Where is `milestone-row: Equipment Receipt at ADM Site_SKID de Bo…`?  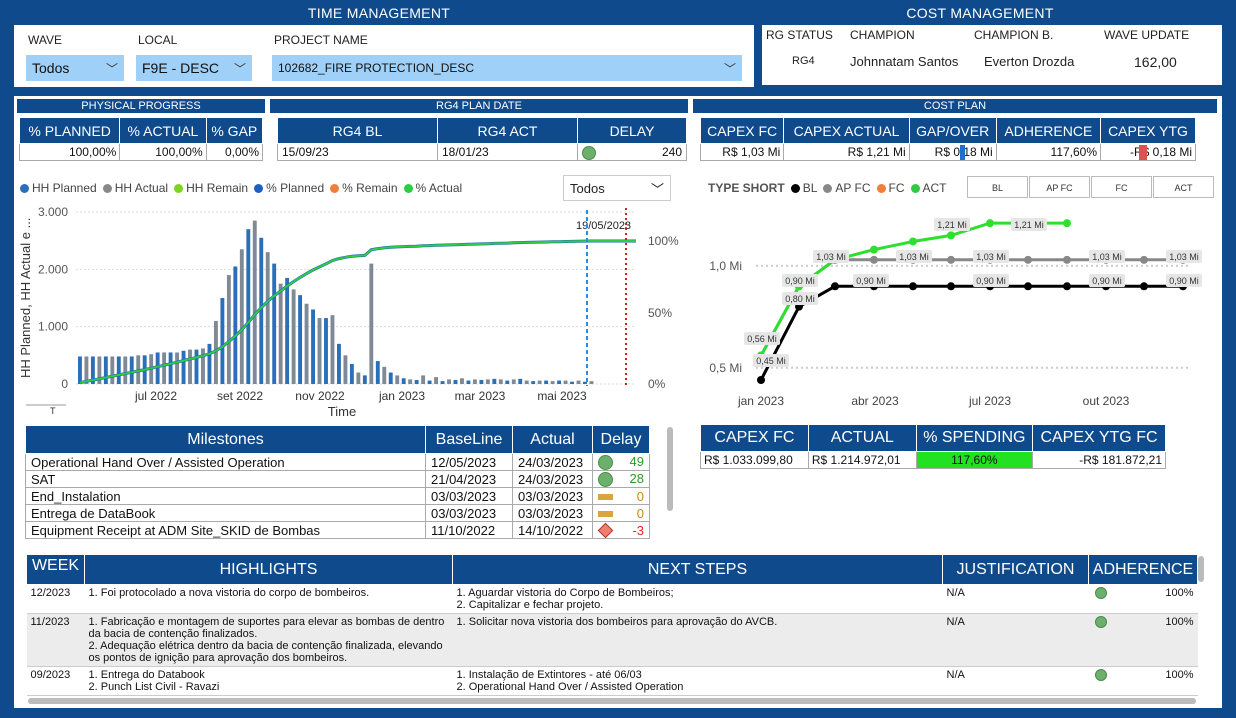 milestone-row: Equipment Receipt at ADM Site_SKID de Bo… is located at coordinates (337, 530).